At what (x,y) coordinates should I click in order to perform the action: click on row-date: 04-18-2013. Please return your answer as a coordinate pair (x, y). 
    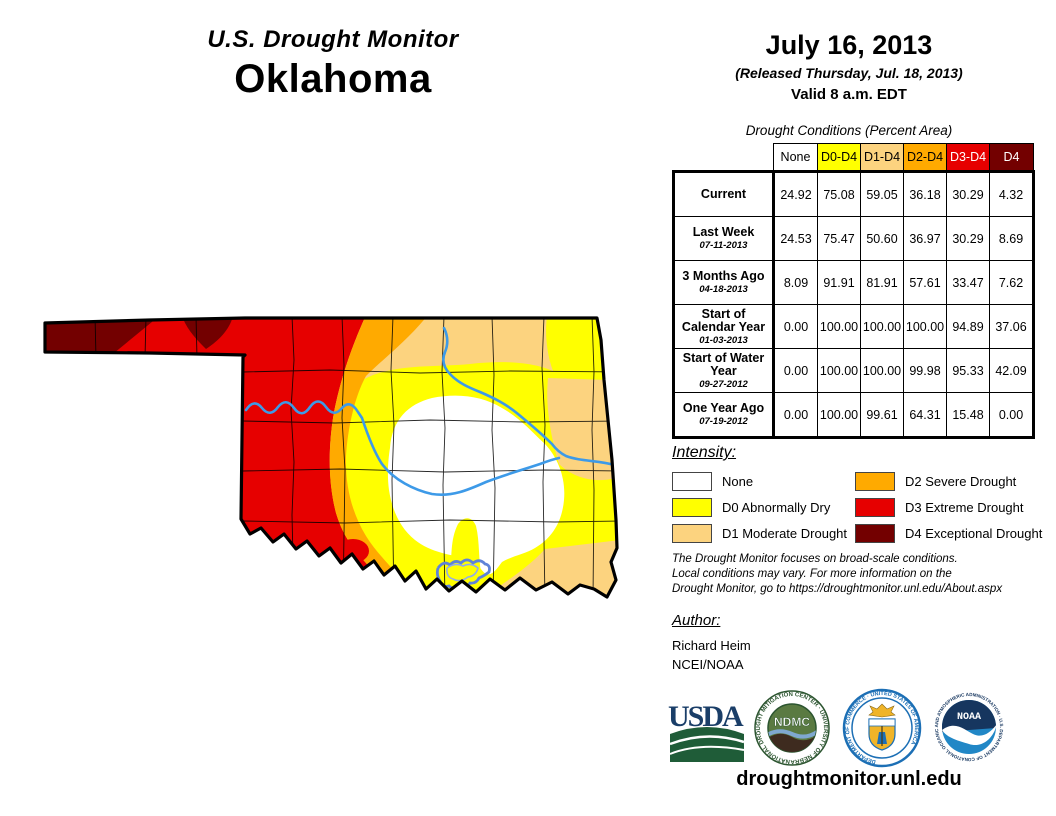
    Looking at the image, I should click on (723, 289).